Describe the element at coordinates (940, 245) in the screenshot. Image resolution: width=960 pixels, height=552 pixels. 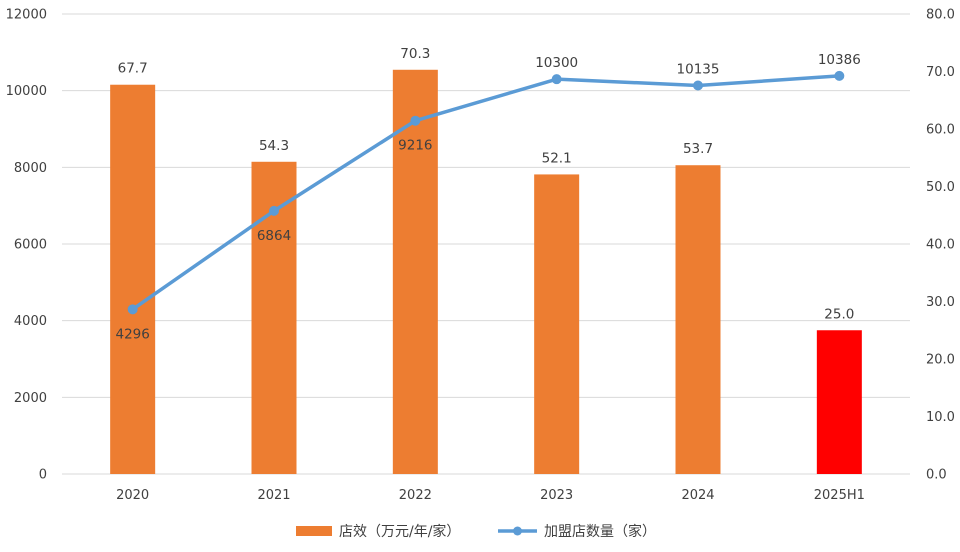
I see `y-right-tick-label: 40.0` at that location.